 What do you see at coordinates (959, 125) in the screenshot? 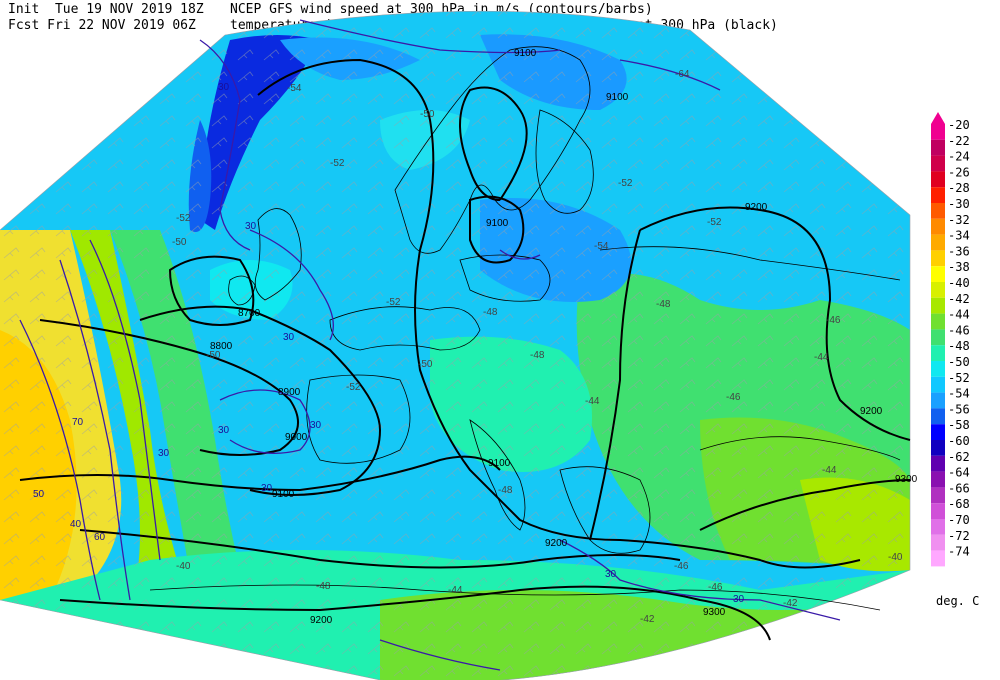
I see `legend-label: -20` at bounding box center [959, 125].